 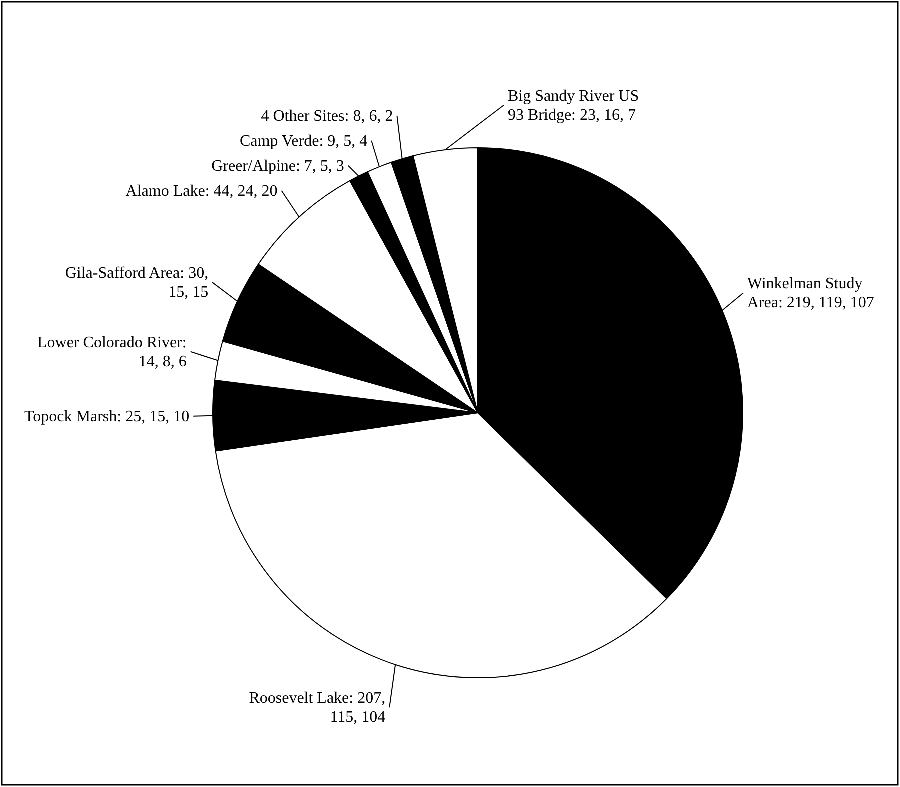 I want to click on slice-label: Winkelman Study Area: 219, 119, 107, so click(x=810, y=294).